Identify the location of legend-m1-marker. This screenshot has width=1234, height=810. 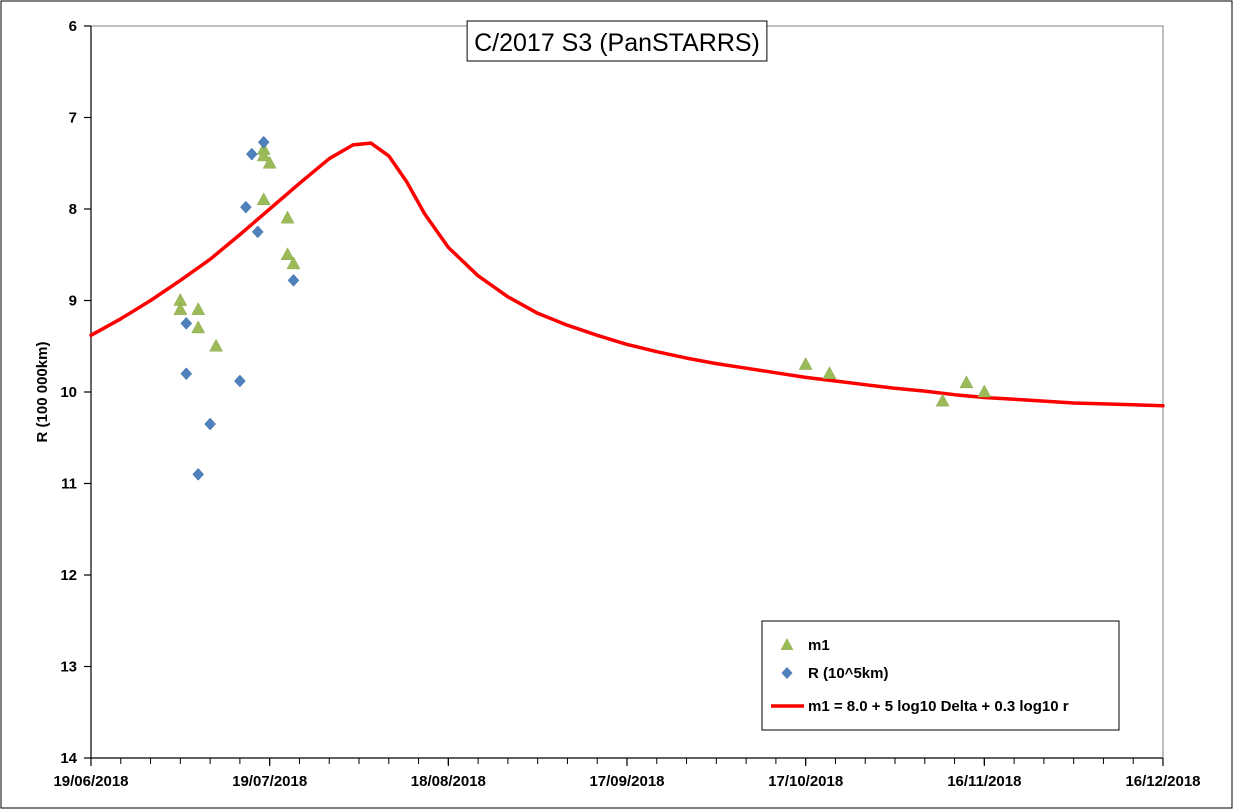
(787, 644).